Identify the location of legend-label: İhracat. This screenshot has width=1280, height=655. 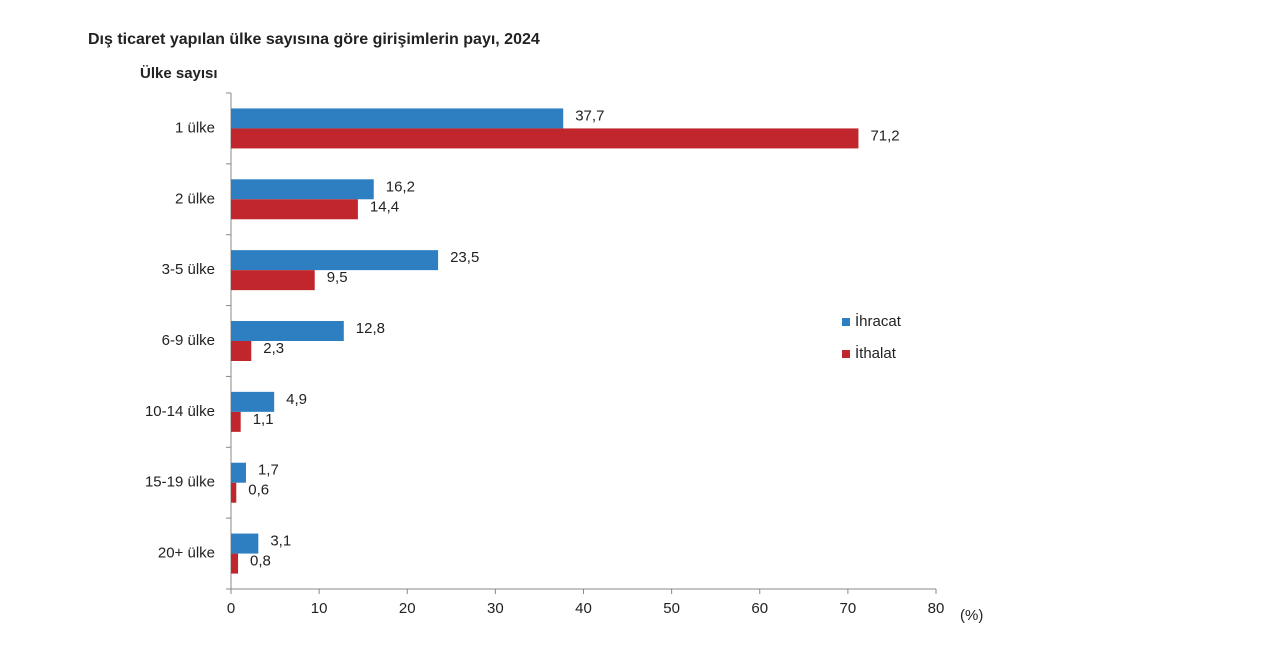
(878, 321).